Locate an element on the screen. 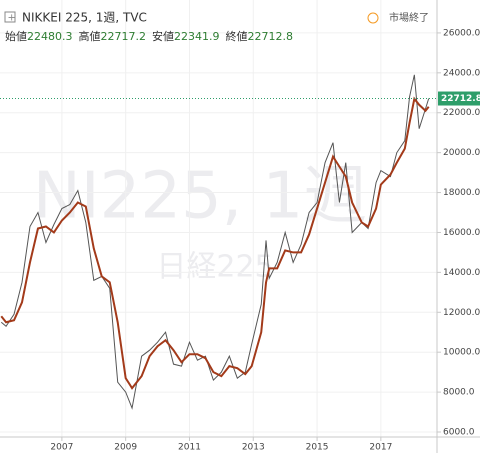 The height and width of the screenshot is (453, 480). ohlc-label: 安値 is located at coordinates (163, 36).